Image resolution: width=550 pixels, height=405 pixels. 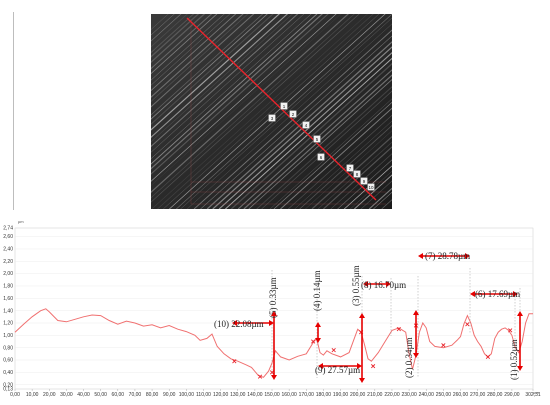 What do you see at coordinates (427, 395) in the screenshot?
I see `x-tick-label: 240,00` at bounding box center [427, 395].